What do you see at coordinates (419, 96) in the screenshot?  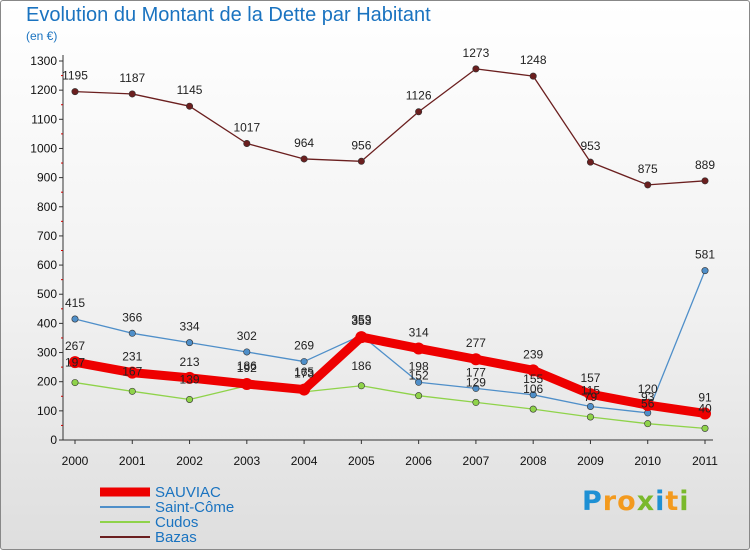 I see `data-label-bazas: 1126` at bounding box center [419, 96].